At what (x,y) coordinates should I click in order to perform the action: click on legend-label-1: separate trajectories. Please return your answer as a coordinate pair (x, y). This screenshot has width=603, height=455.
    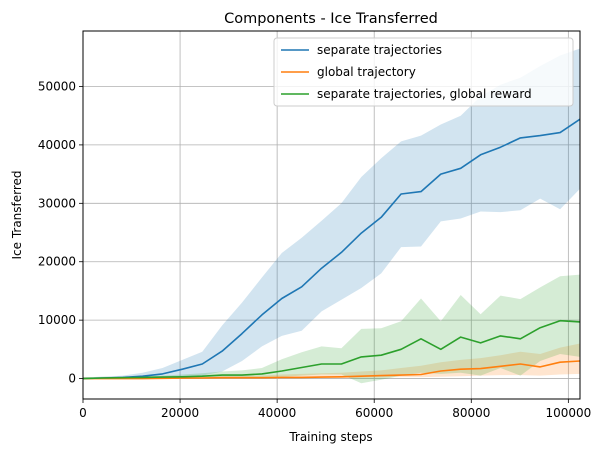
    Looking at the image, I should click on (379, 50).